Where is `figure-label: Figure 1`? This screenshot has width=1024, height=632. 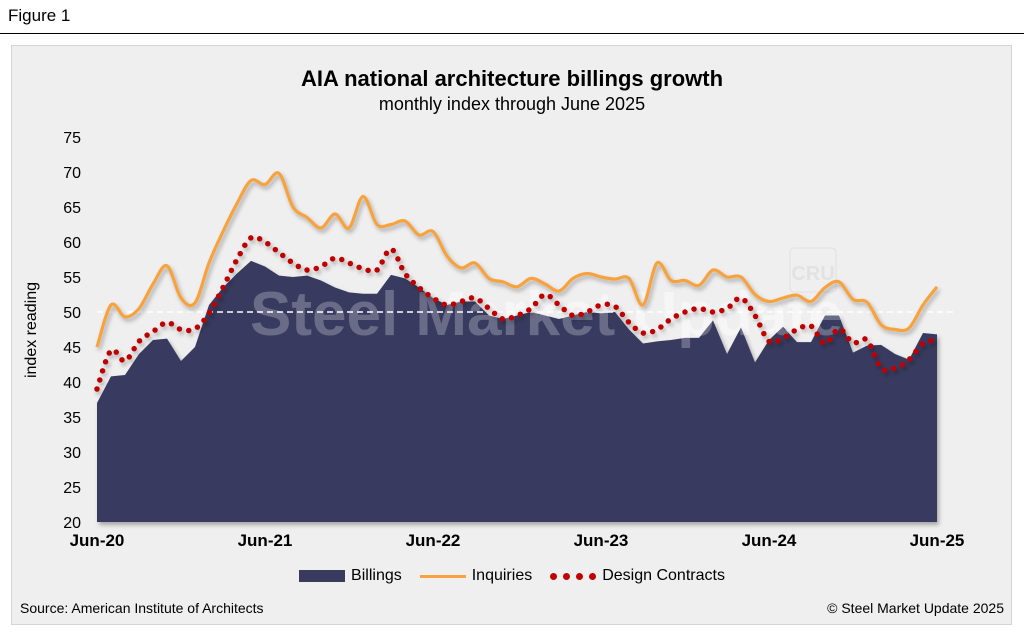 figure-label: Figure 1 is located at coordinates (39, 15).